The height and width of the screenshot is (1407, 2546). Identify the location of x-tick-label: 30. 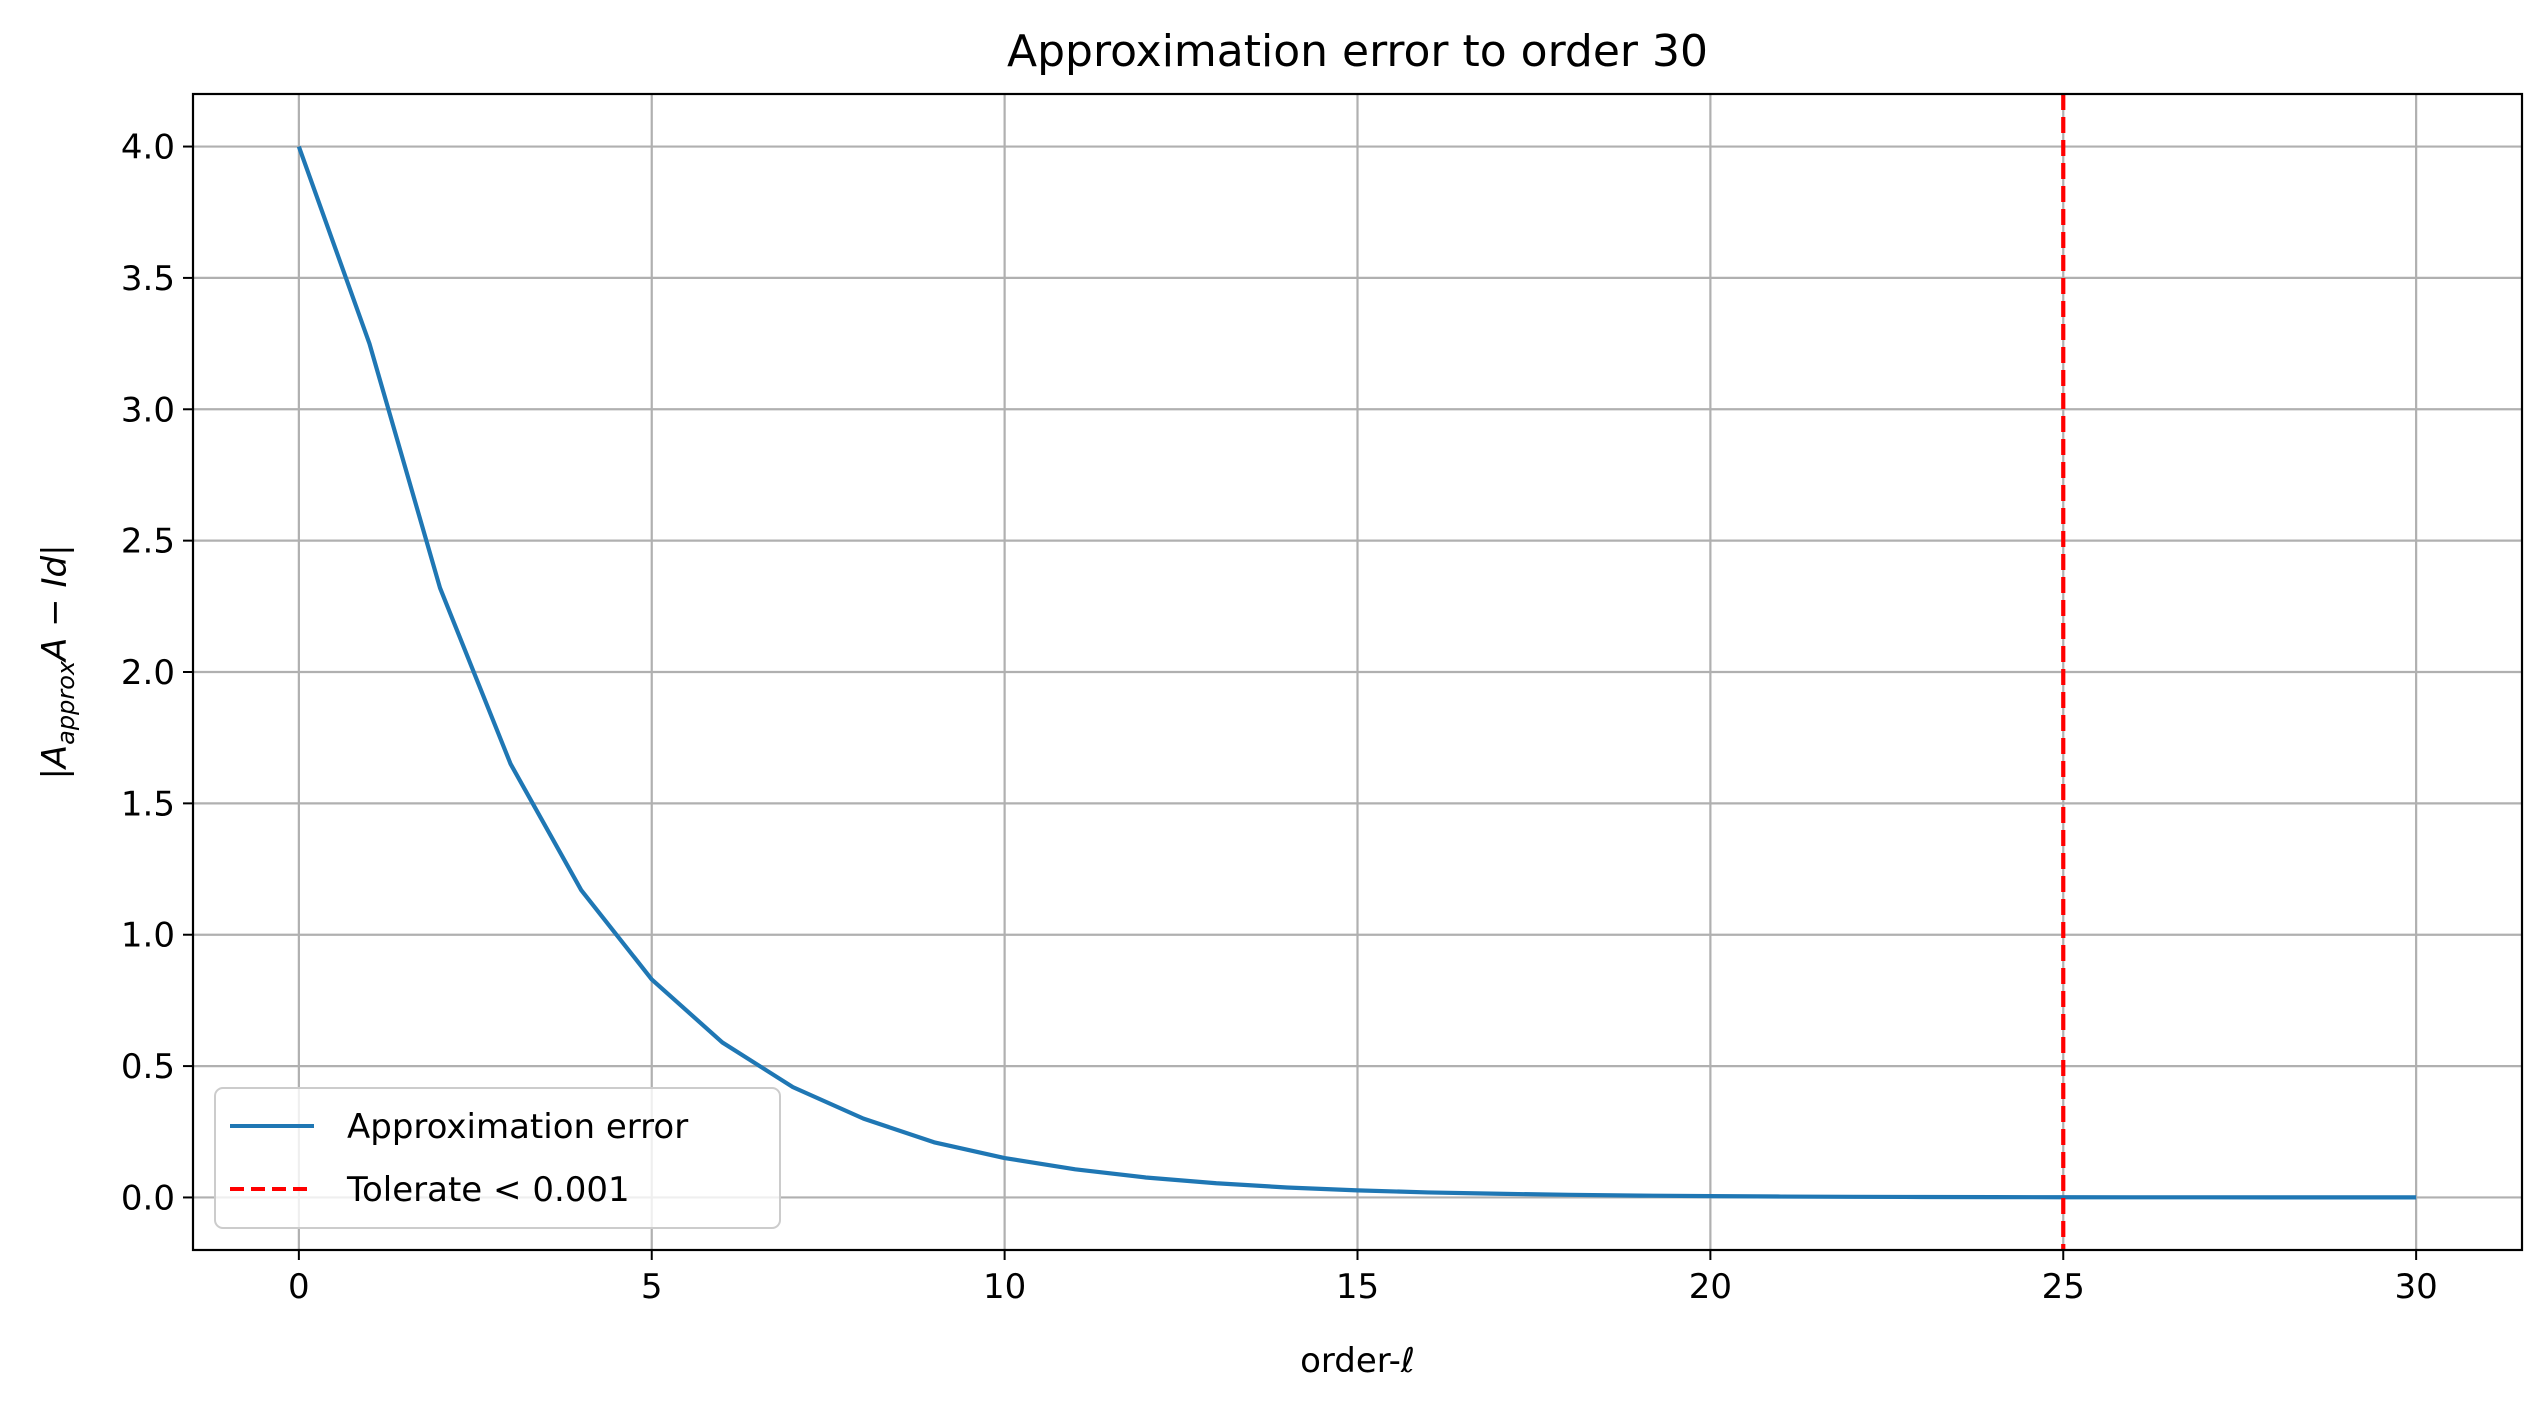
(2416, 1287).